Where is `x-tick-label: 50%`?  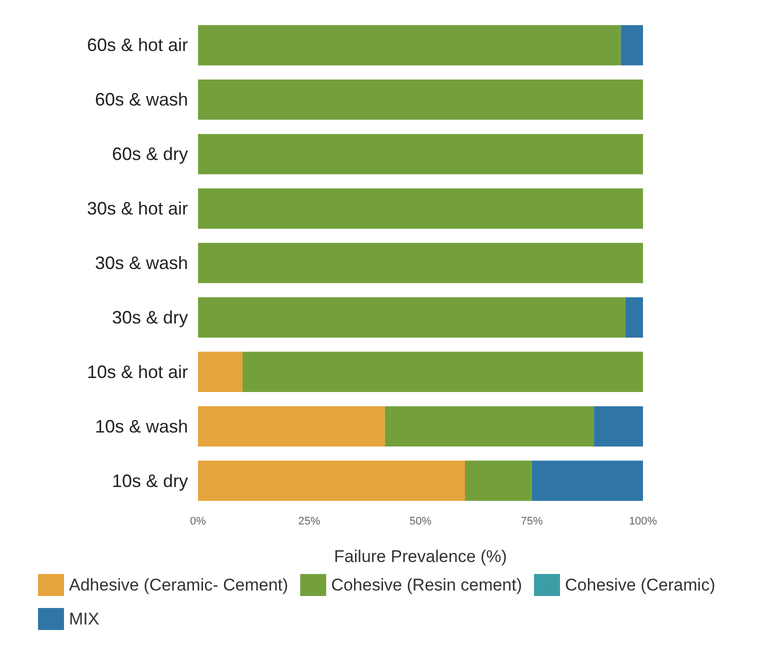 x-tick-label: 50% is located at coordinates (420, 522).